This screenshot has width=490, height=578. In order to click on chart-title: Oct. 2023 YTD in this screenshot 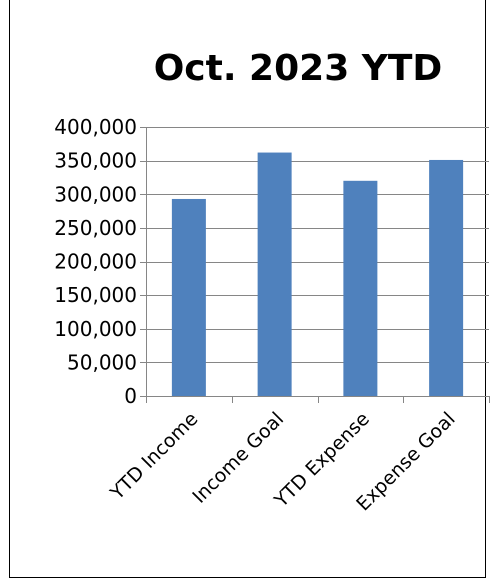, I will do `click(298, 68)`.